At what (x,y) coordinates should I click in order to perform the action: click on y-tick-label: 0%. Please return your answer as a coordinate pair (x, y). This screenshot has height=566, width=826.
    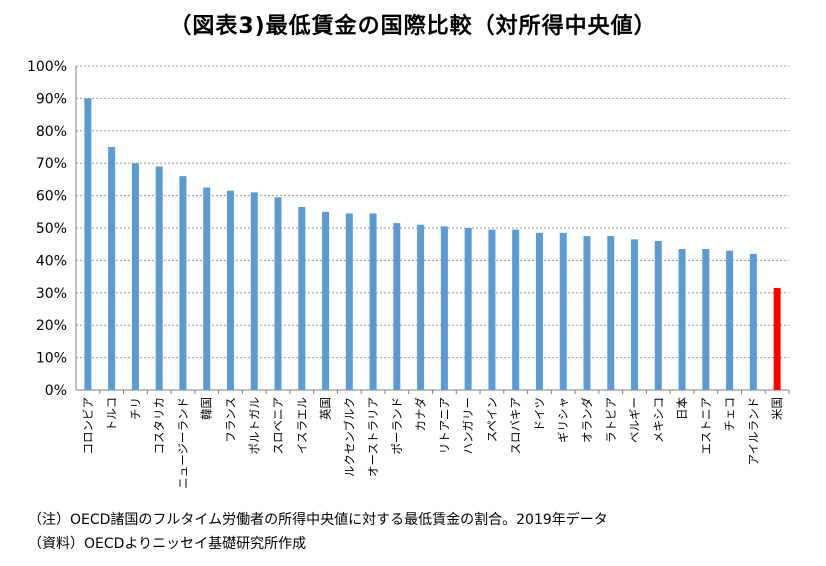
    Looking at the image, I should click on (56, 391).